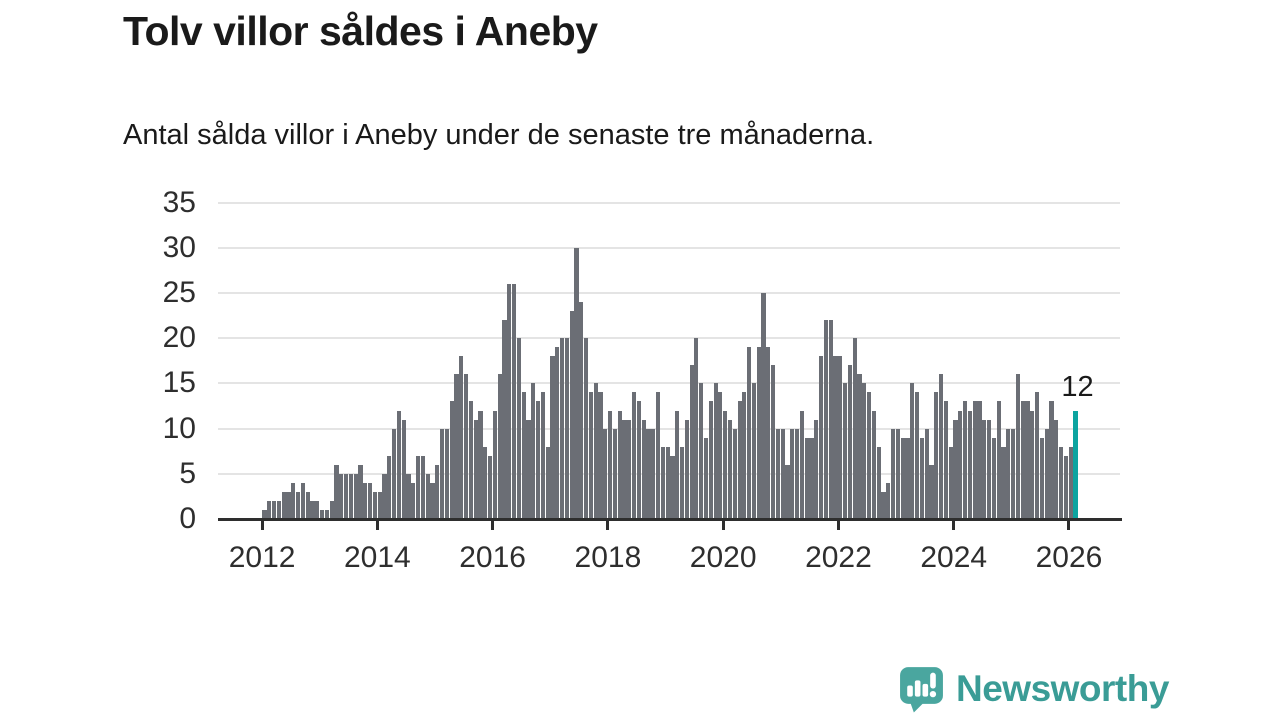 This screenshot has width=1280, height=720. Describe the element at coordinates (360, 31) in the screenshot. I see `chart-title: Tolv villor såldes i Aneby` at that location.